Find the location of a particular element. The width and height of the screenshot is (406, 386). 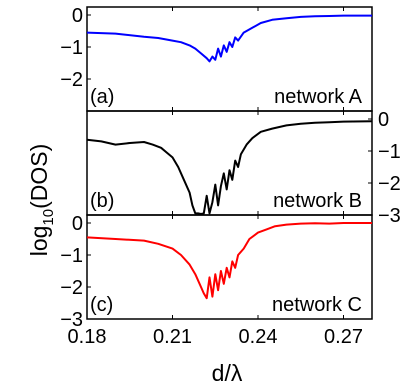

panel-label: (a) is located at coordinates (102, 97).